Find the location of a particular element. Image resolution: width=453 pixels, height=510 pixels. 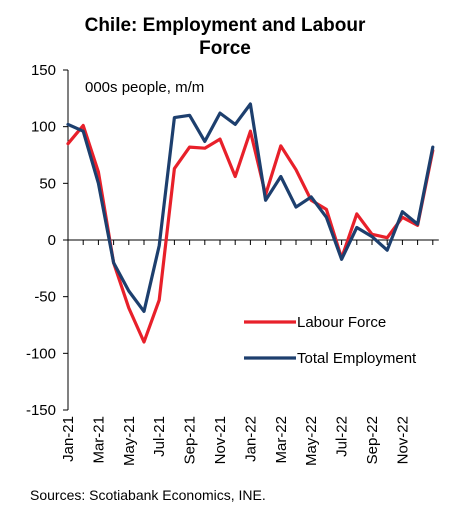

chart-title-line1: Chile: Employment and Labour is located at coordinates (225, 25).